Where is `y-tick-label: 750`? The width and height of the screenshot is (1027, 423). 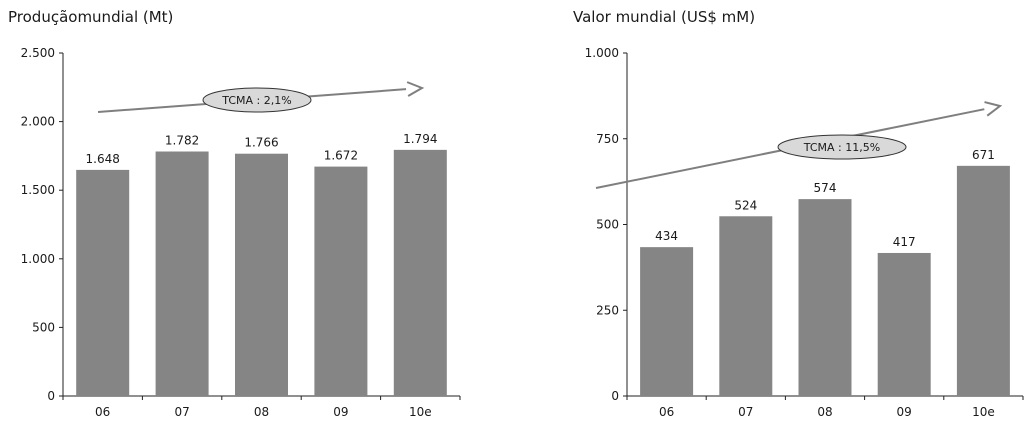 y-tick-label: 750 is located at coordinates (607, 139).